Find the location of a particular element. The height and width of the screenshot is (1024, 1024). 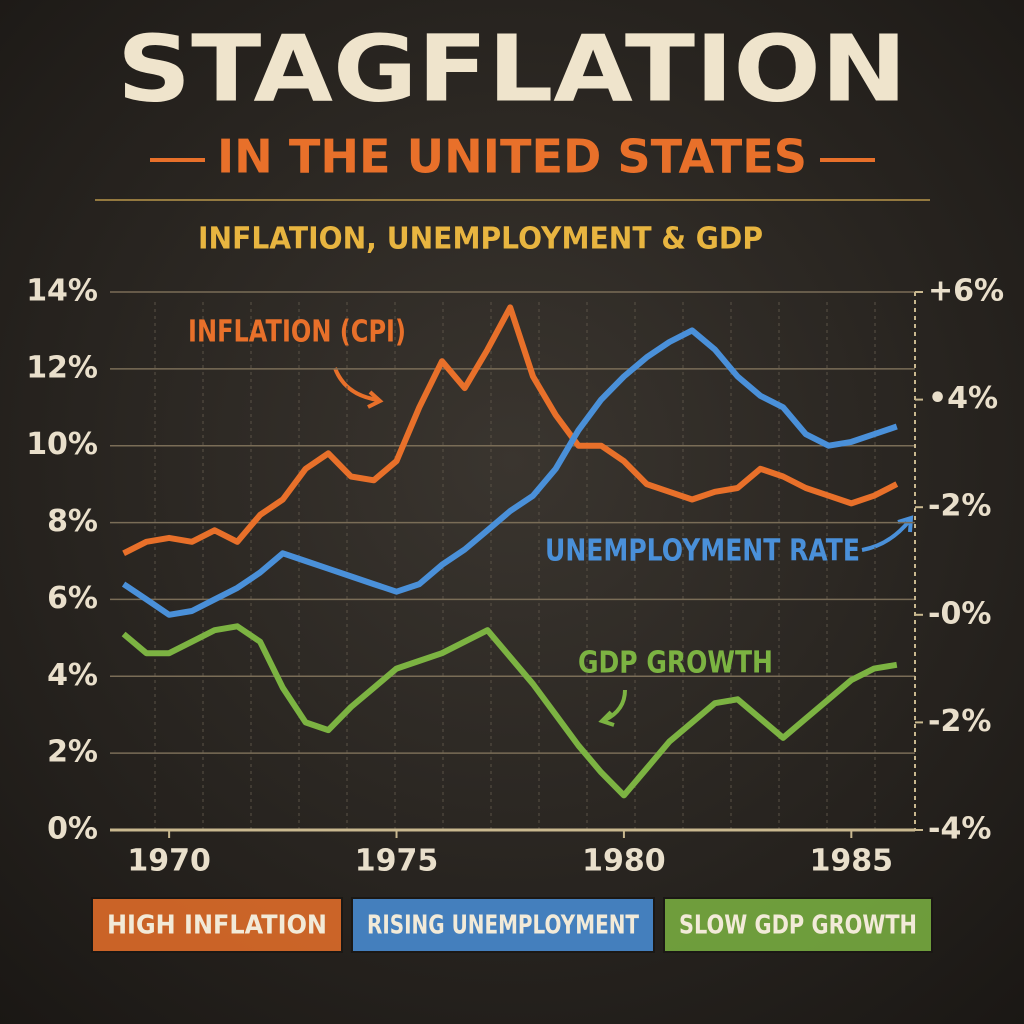

x-tick-label: 1985 is located at coordinates (852, 861).